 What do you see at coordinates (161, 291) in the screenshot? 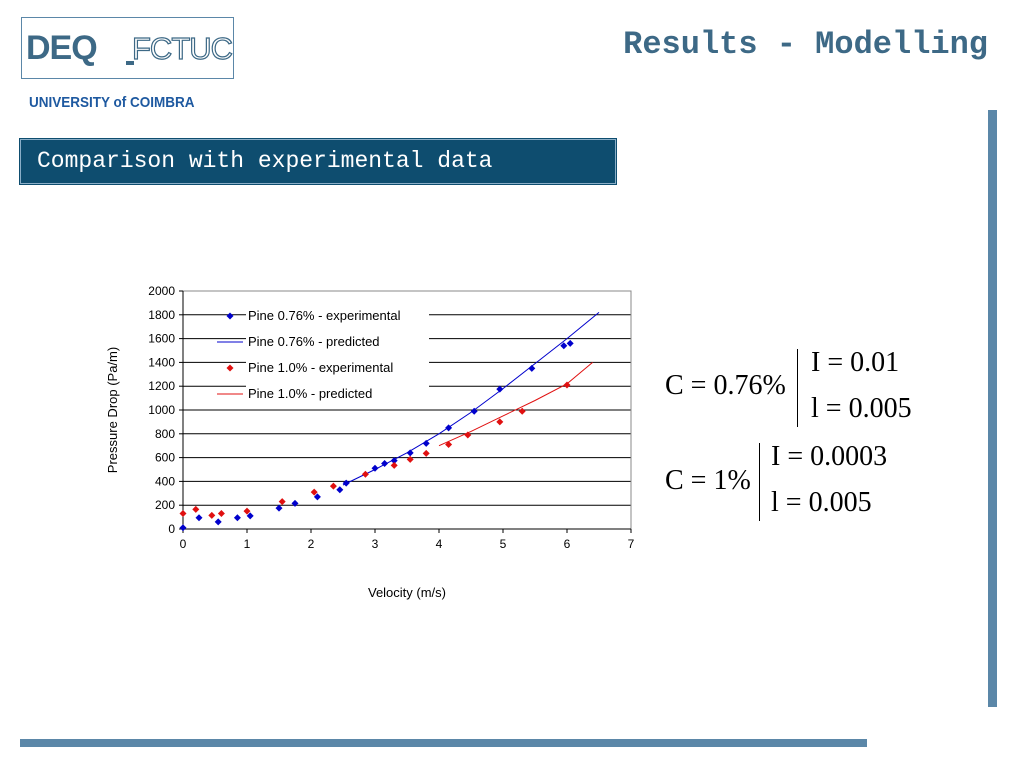
I see `y-tick-label: 2000` at bounding box center [161, 291].